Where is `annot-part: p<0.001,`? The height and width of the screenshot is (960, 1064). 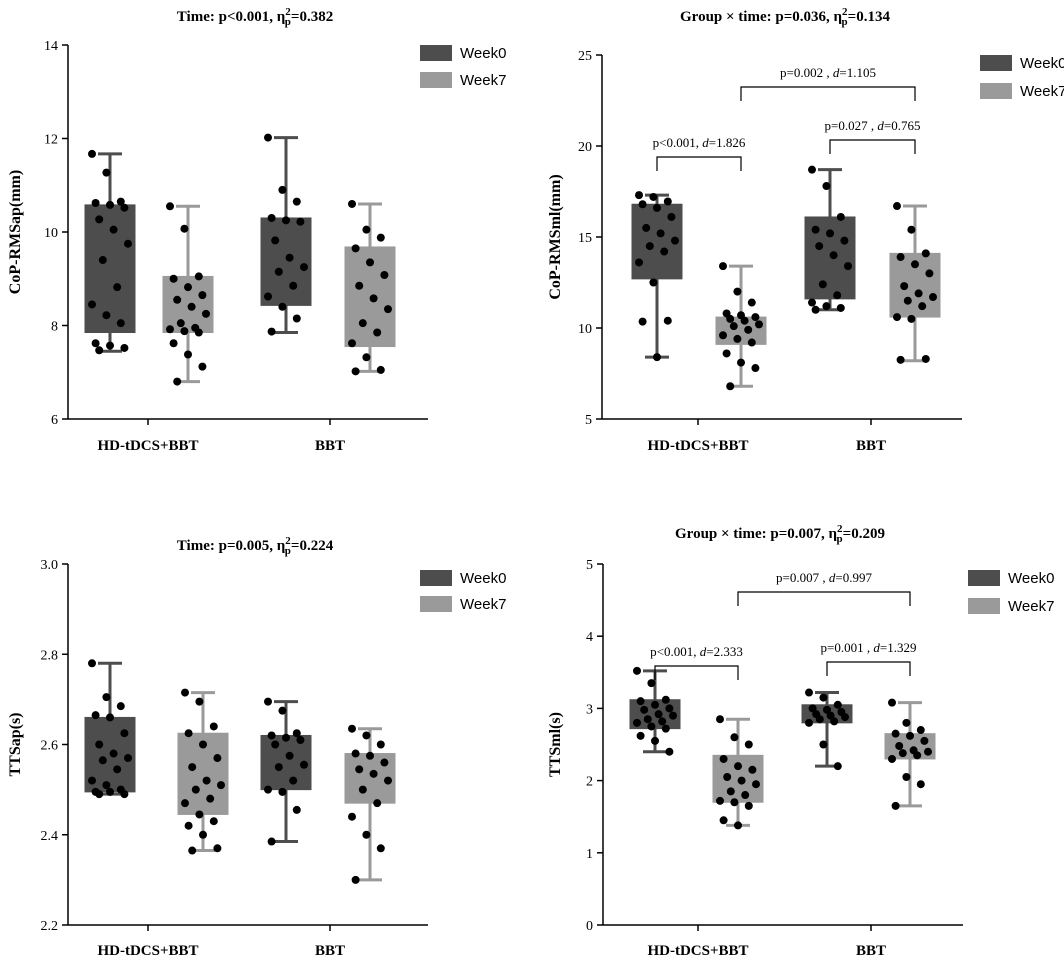 annot-part: p<0.001, is located at coordinates (675, 651).